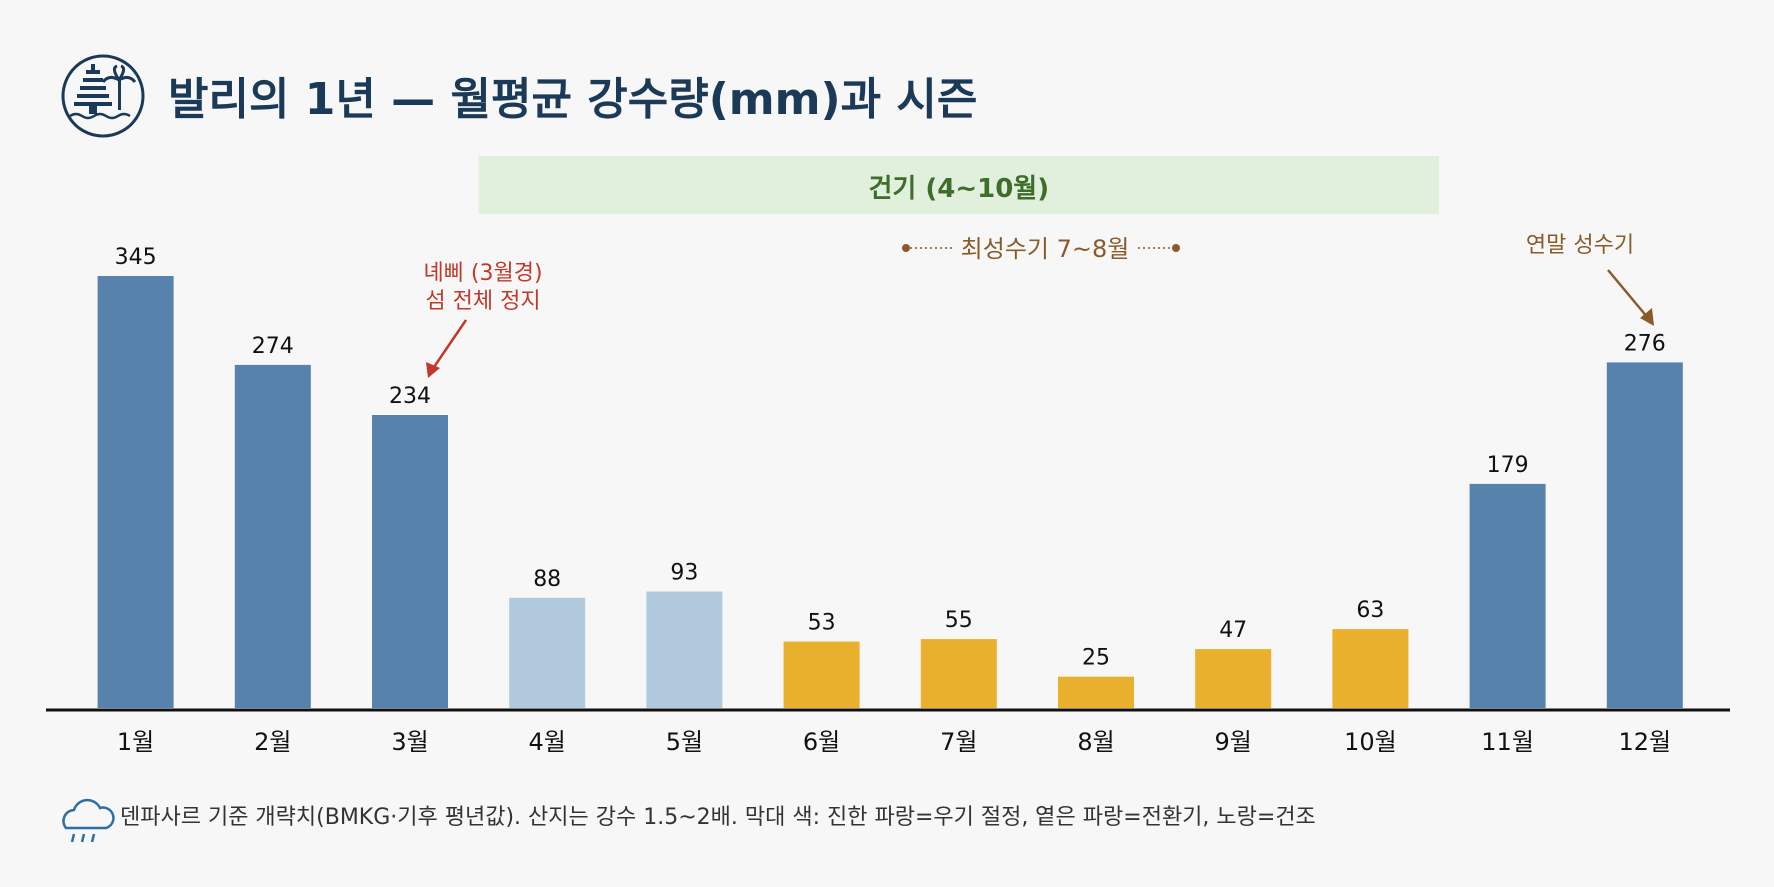 The width and height of the screenshot is (1774, 887). What do you see at coordinates (410, 396) in the screenshot?
I see `value-label: 234` at bounding box center [410, 396].